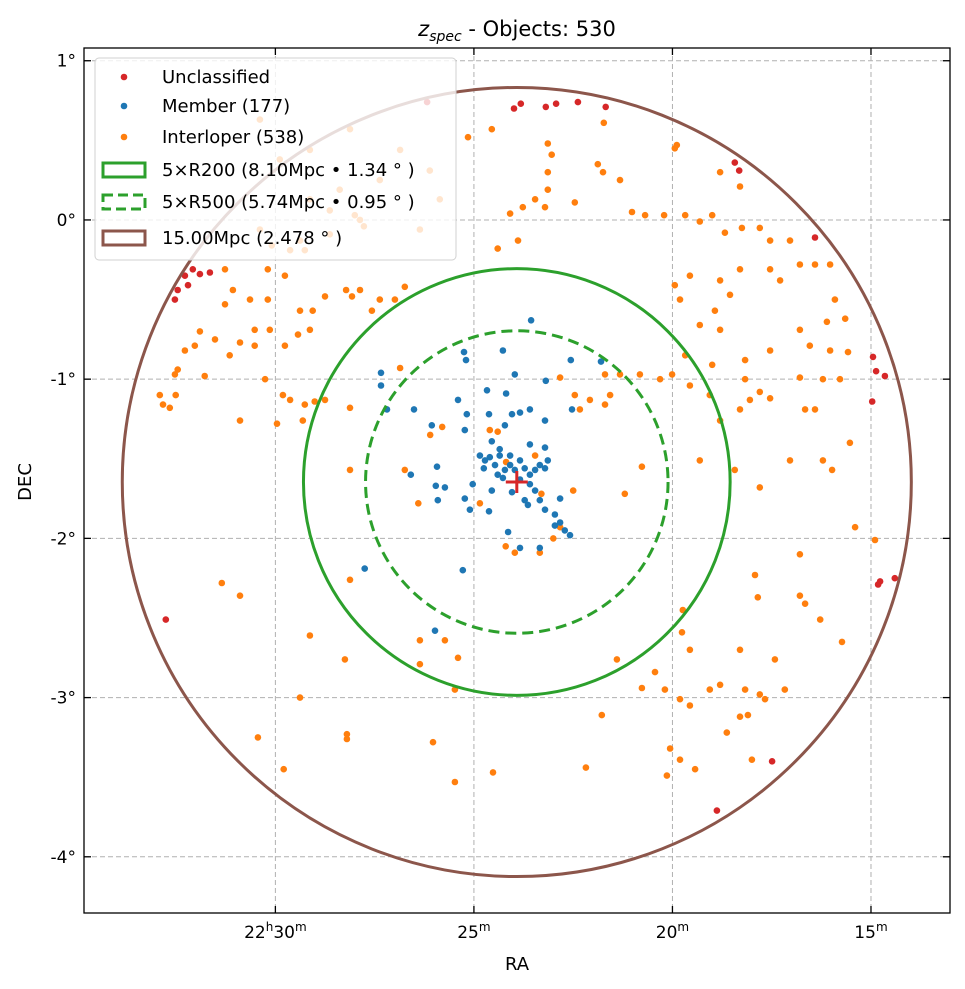  What do you see at coordinates (516, 31) in the screenshot?
I see `chart-title: zspec - Objects: 530` at bounding box center [516, 31].